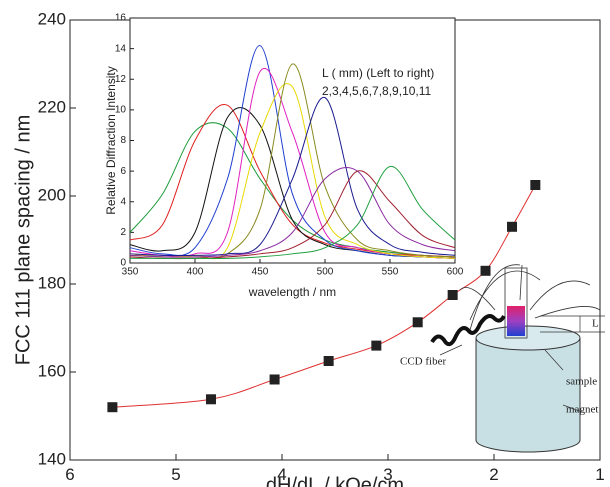 Image resolution: width=610 pixels, height=487 pixels. I want to click on y-tick-label: 220, so click(52, 106).